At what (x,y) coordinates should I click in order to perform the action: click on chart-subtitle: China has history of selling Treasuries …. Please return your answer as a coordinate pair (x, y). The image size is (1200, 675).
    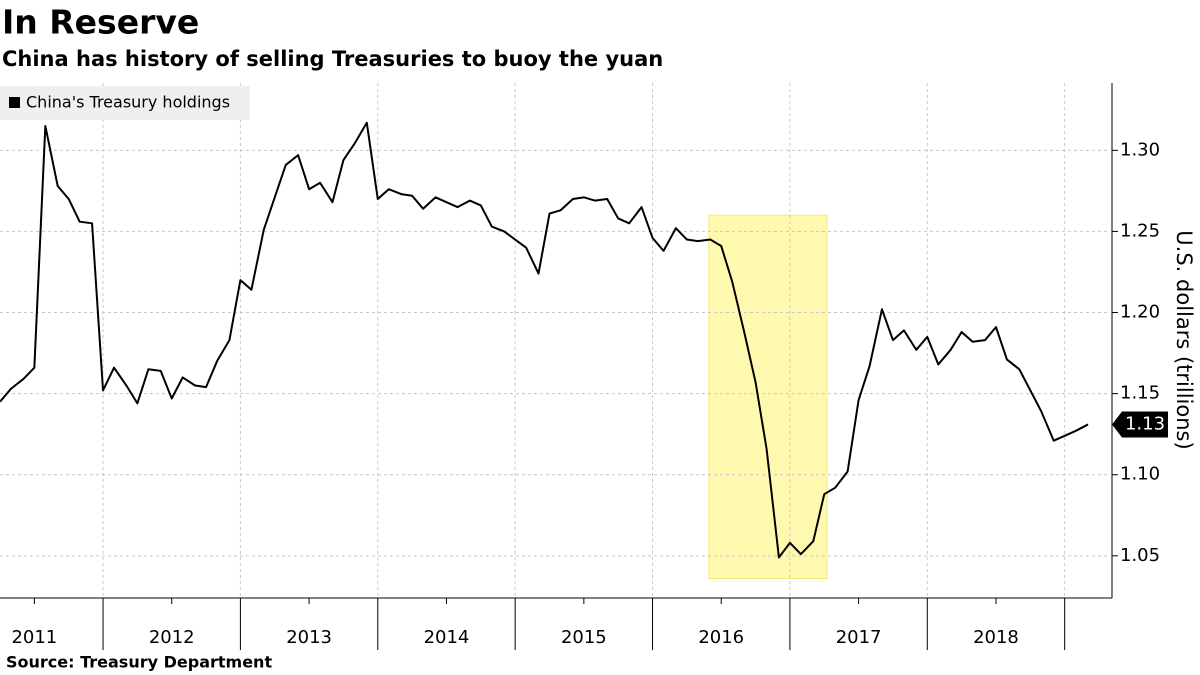
    Looking at the image, I should click on (332, 59).